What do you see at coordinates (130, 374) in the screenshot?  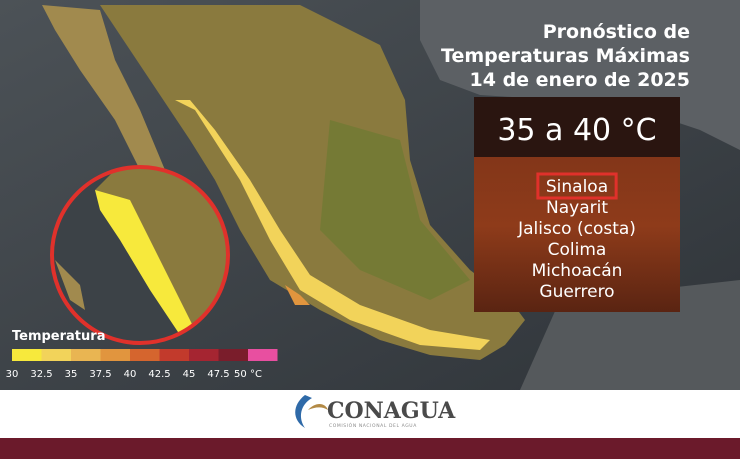 I see `legend-label: 40` at bounding box center [130, 374].